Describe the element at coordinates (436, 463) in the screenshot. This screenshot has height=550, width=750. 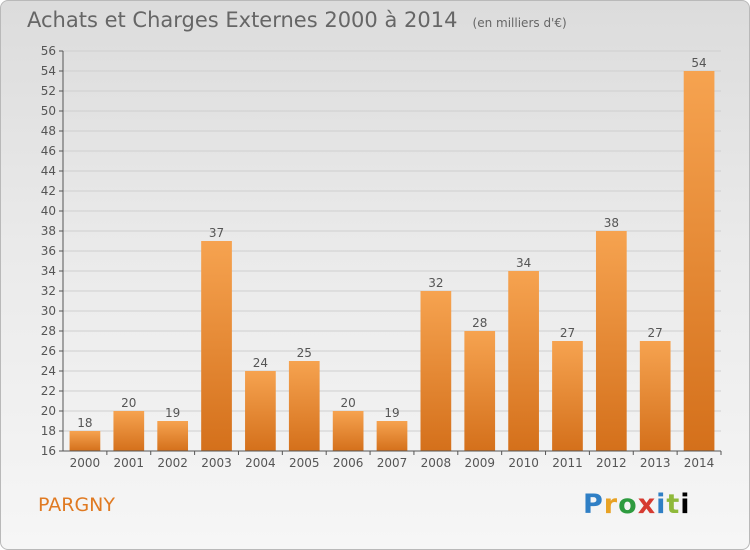
I see `x-tick-label: 2008` at that location.